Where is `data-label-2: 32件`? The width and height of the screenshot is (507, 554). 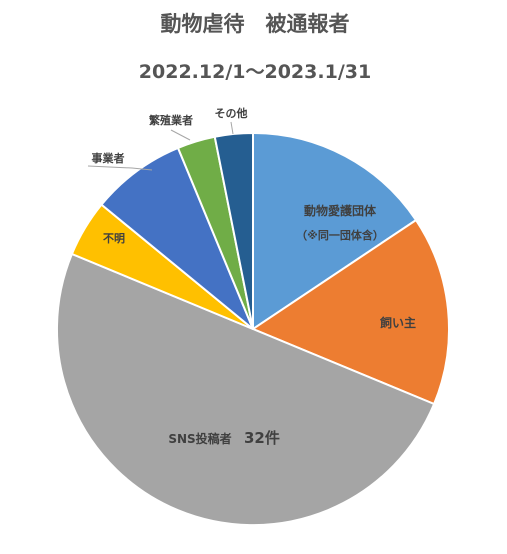 data-label-2: 32件 is located at coordinates (262, 438).